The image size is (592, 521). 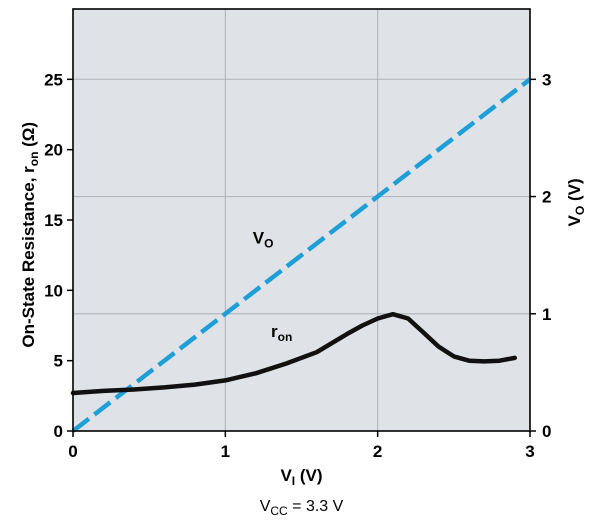 What do you see at coordinates (294, 353) in the screenshot?
I see `ron-series-line` at bounding box center [294, 353].